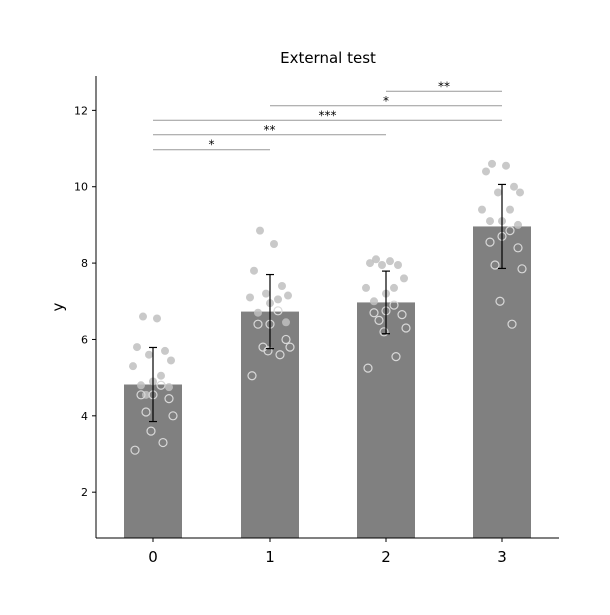 This screenshot has height=615, width=610. I want to click on significance-group: *********, so click(327, 115).